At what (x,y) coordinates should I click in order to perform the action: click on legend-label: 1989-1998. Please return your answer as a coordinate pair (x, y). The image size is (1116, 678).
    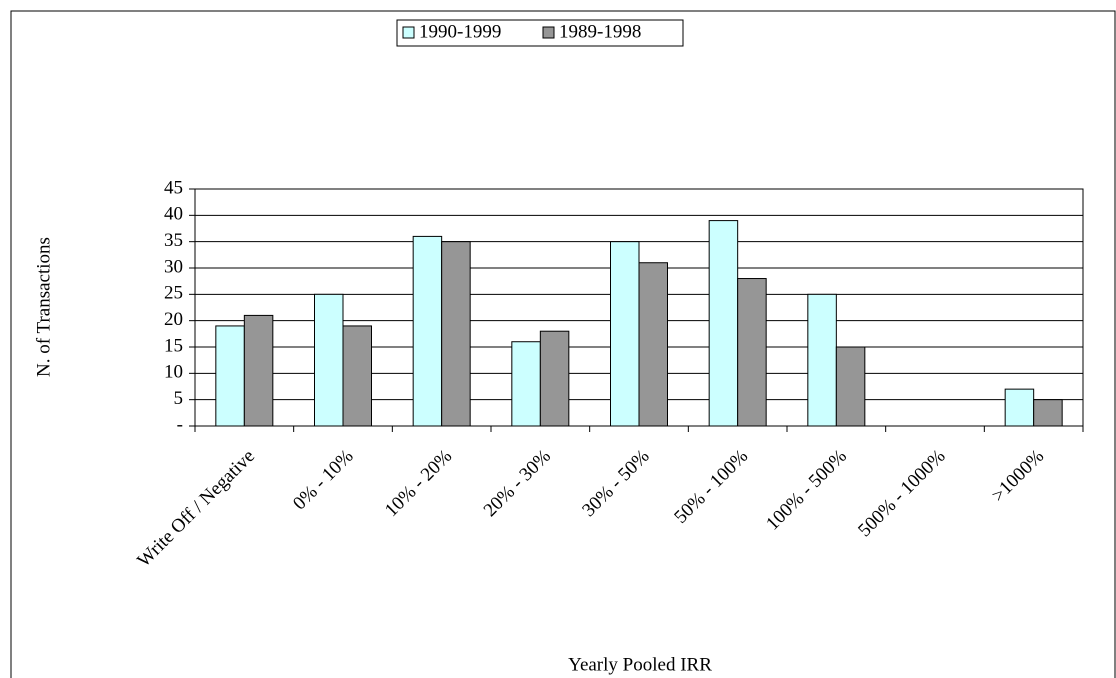
    Looking at the image, I should click on (600, 31).